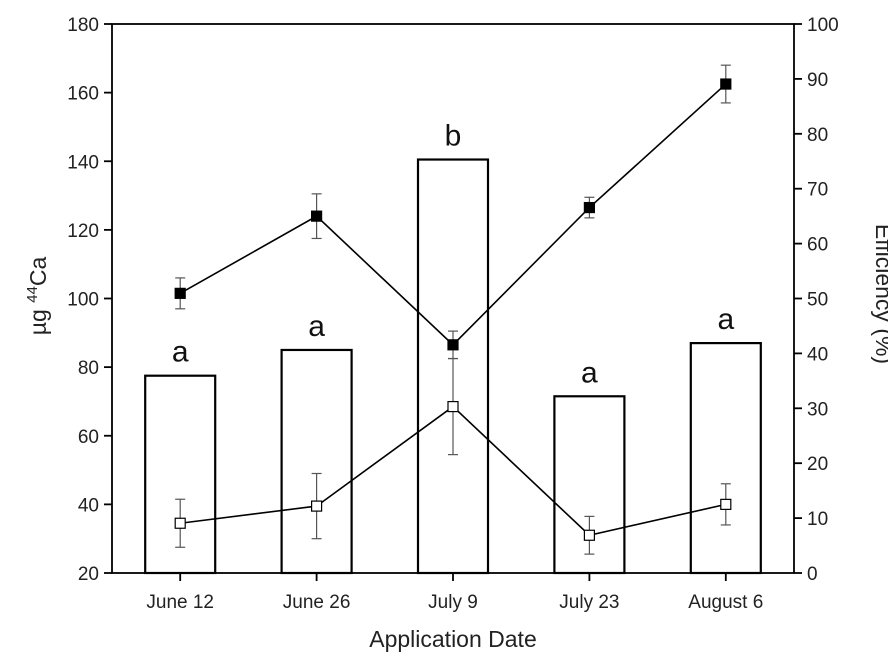 The image size is (888, 658). Describe the element at coordinates (725, 602) in the screenshot. I see `x-axis-tick-label-4: August 6` at that location.